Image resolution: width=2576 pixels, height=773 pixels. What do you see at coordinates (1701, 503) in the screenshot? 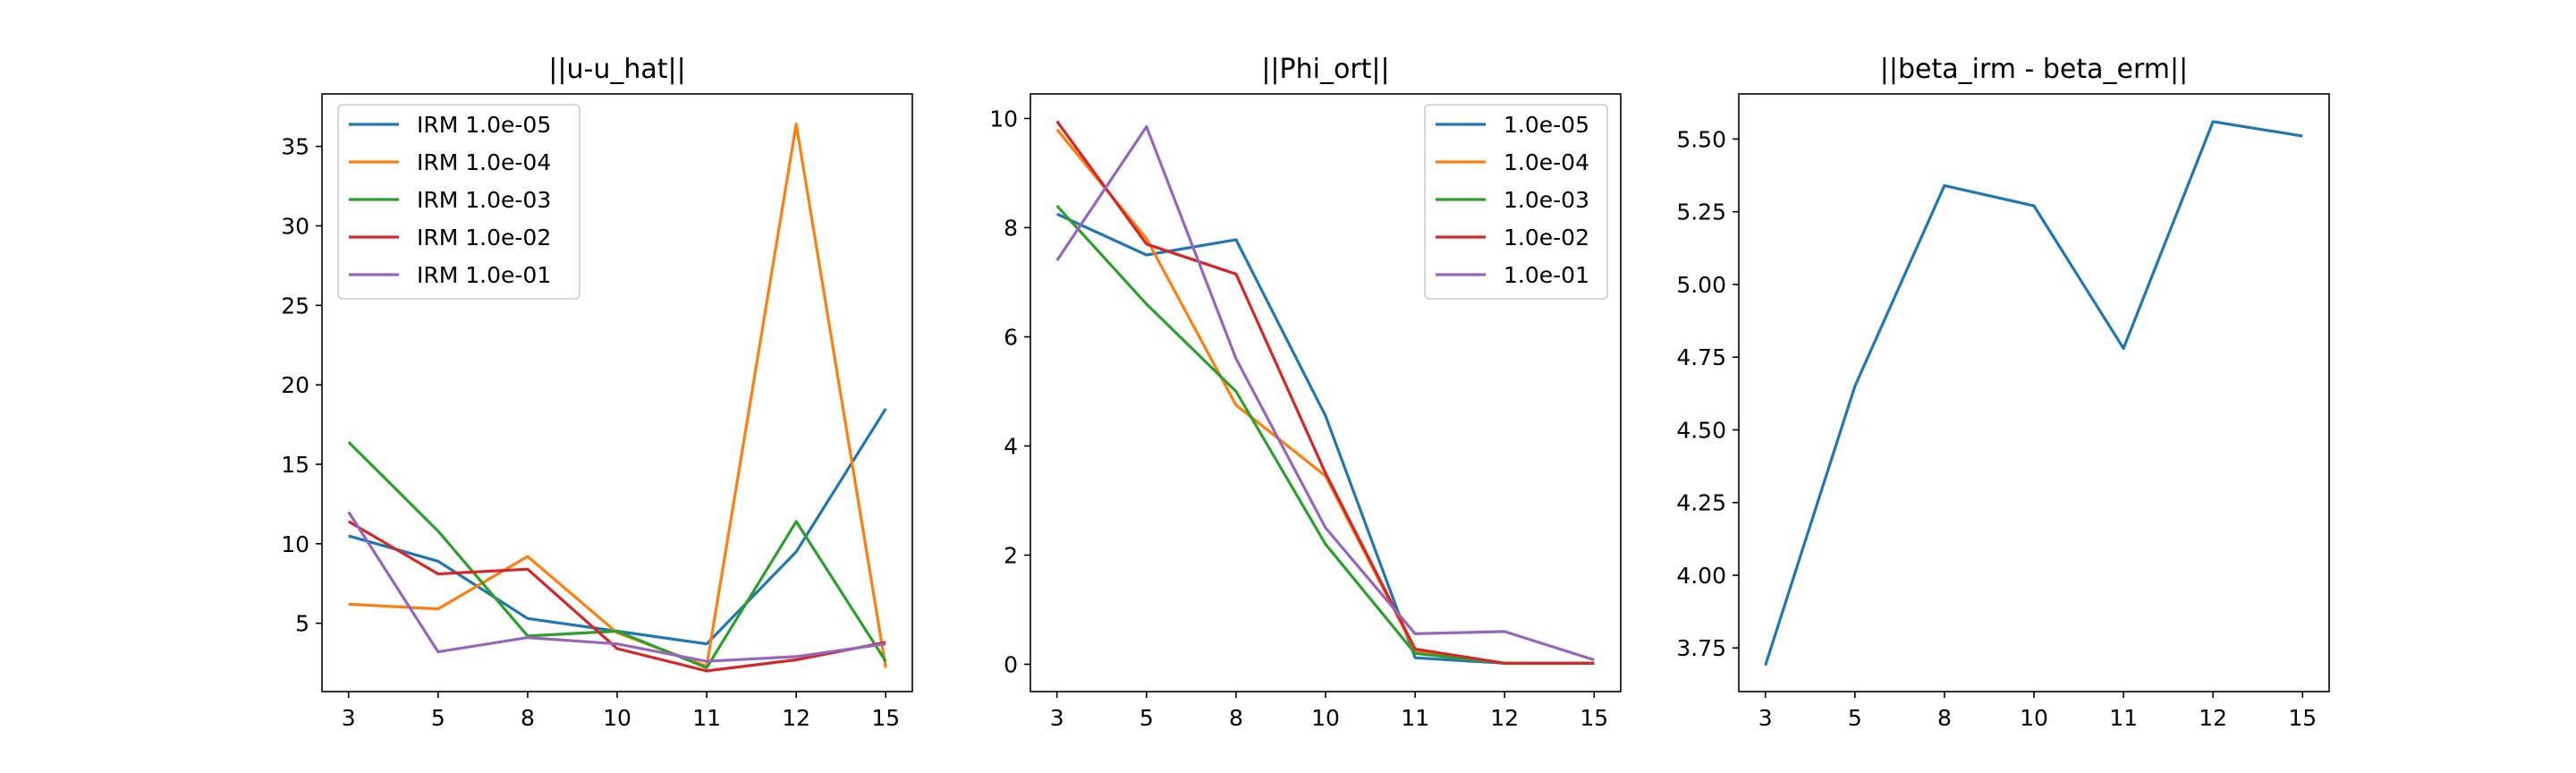
I see `y-tick-label: 4.25` at bounding box center [1701, 503].